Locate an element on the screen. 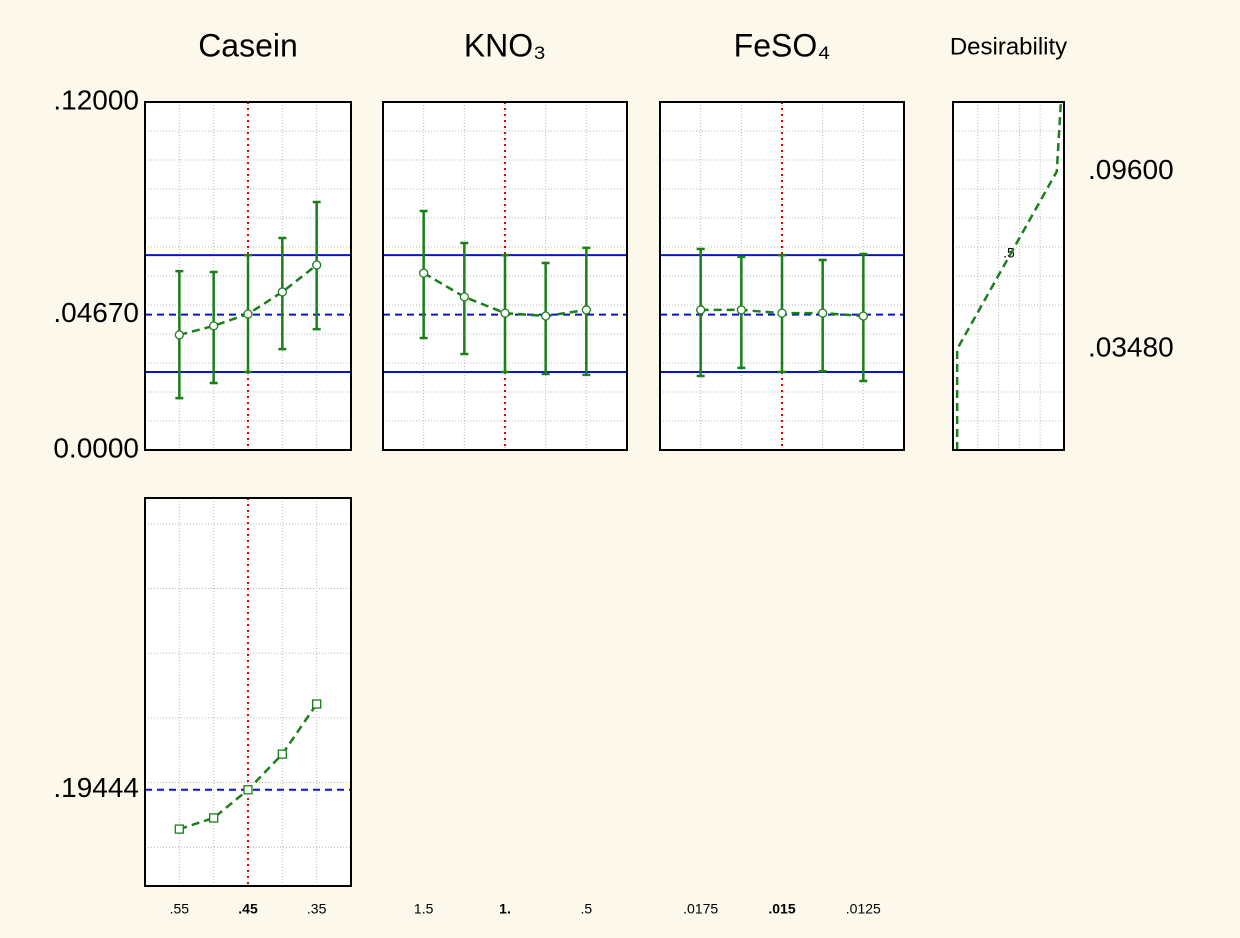  x-tick-label: .35 is located at coordinates (317, 909).